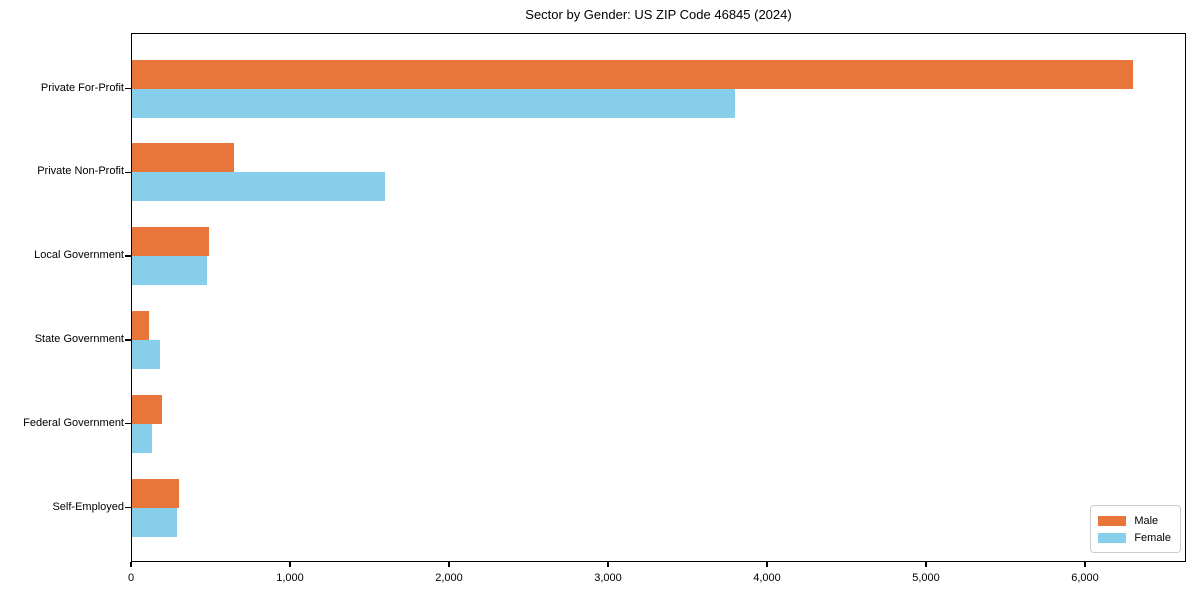 This screenshot has height=600, width=1200. Describe the element at coordinates (1112, 520) in the screenshot. I see `legend-swatch-male` at that location.